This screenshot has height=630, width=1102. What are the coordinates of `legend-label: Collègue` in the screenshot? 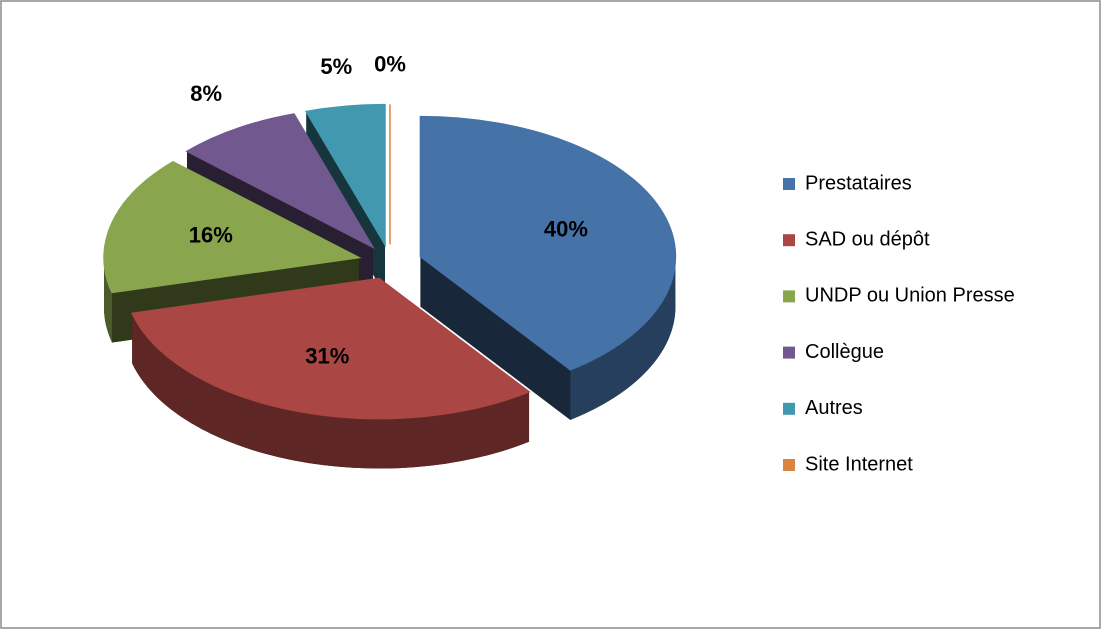 It's located at (844, 352).